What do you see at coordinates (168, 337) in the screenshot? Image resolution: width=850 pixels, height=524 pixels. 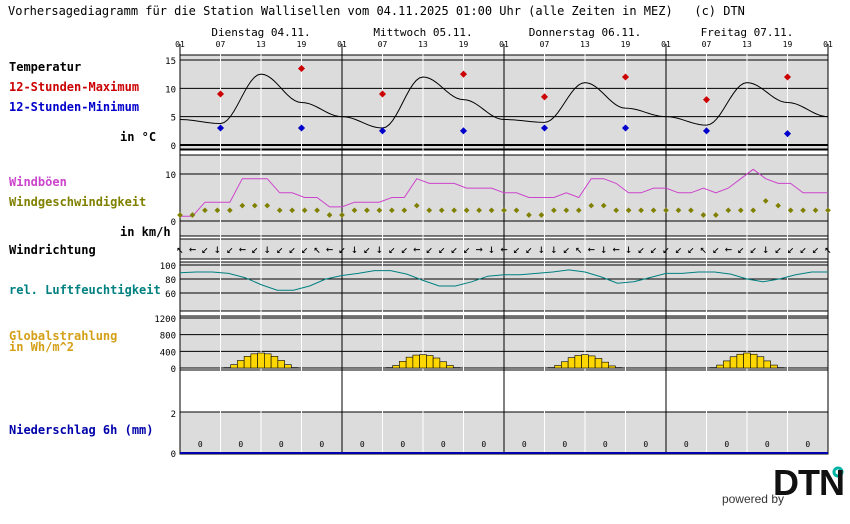 I see `ytick-radiation: 800` at bounding box center [168, 337].